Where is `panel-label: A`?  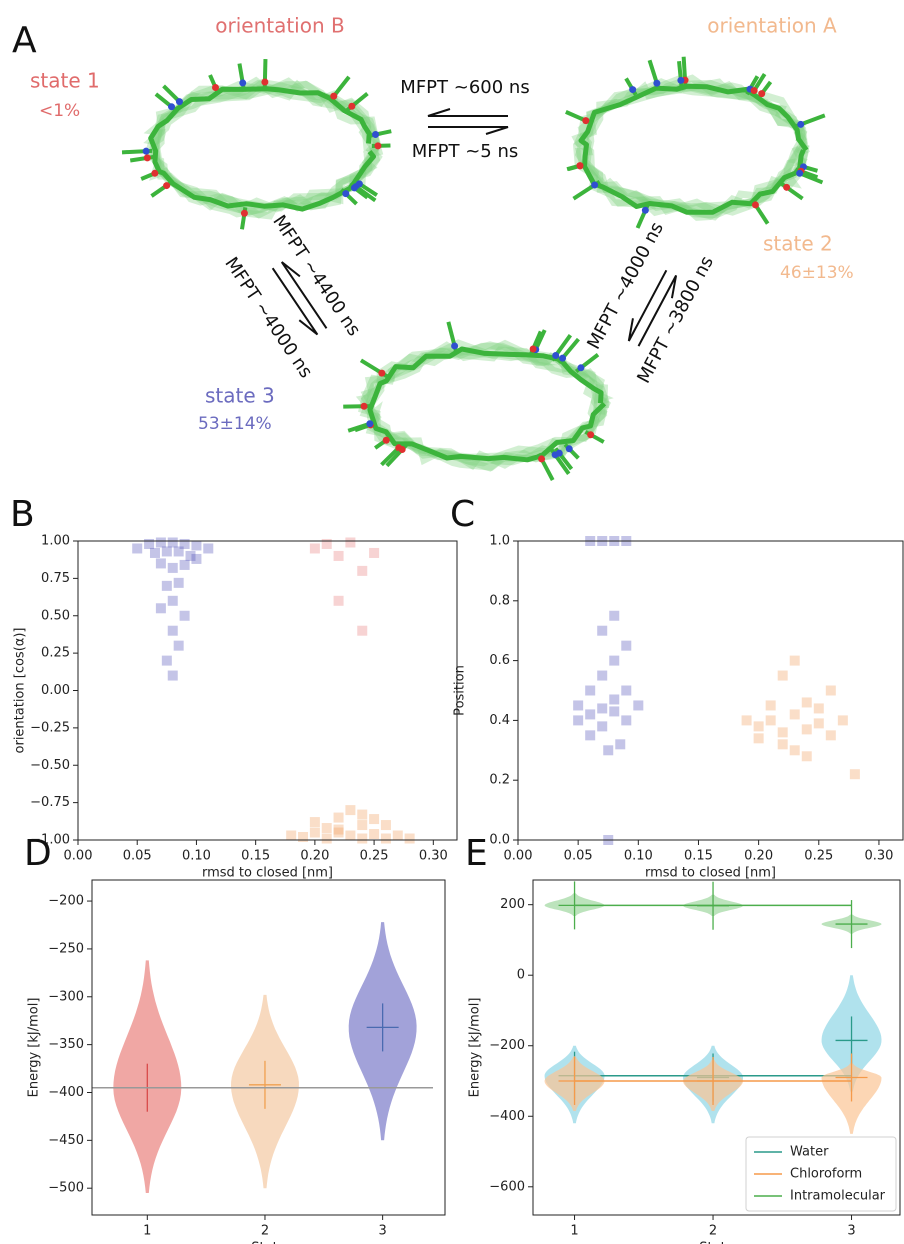
panel-label: A is located at coordinates (24, 40).